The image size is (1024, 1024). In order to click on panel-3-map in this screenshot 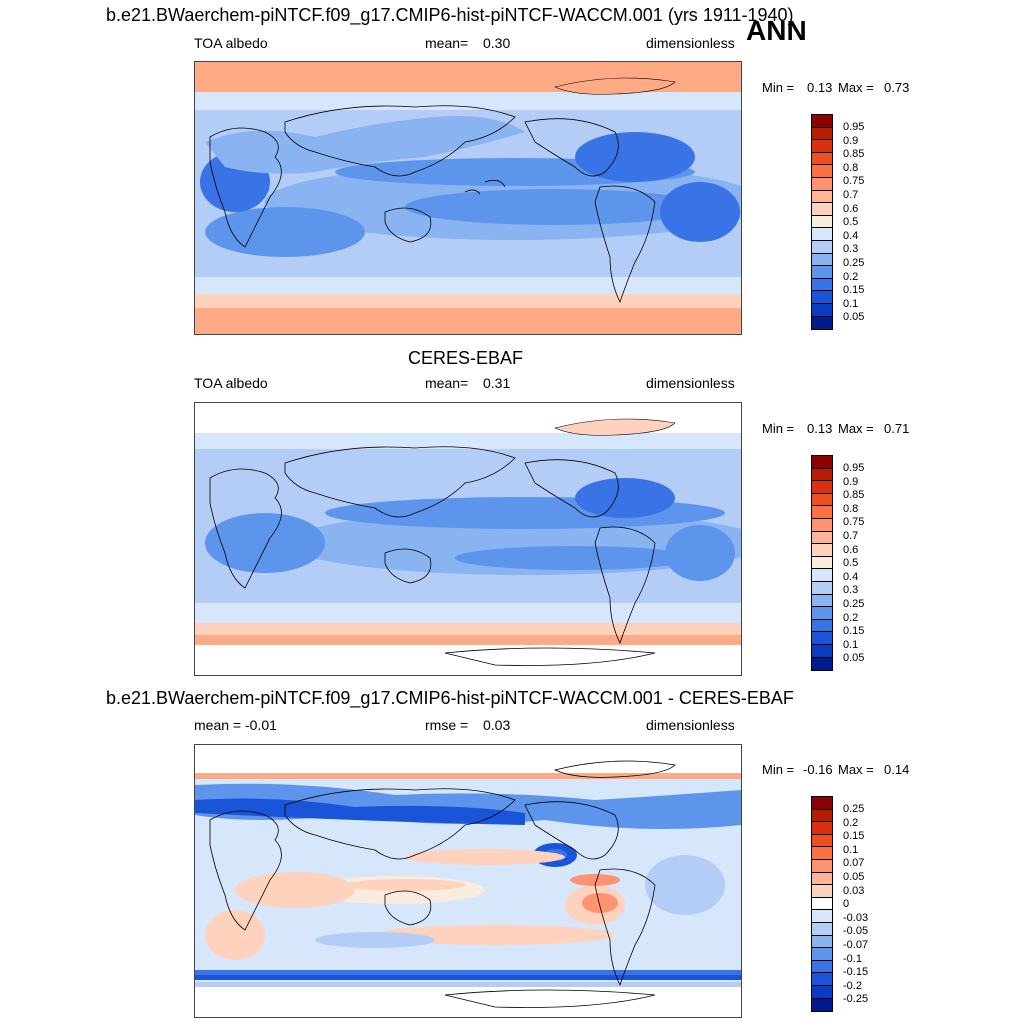, I will do `click(468, 881)`.